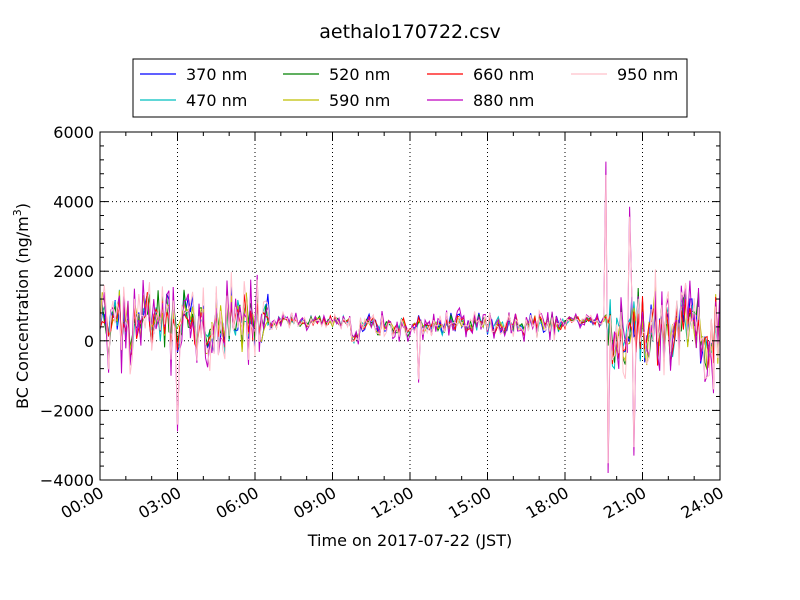 This screenshot has width=800, height=600. I want to click on y-tick-label: 6000, so click(73, 132).